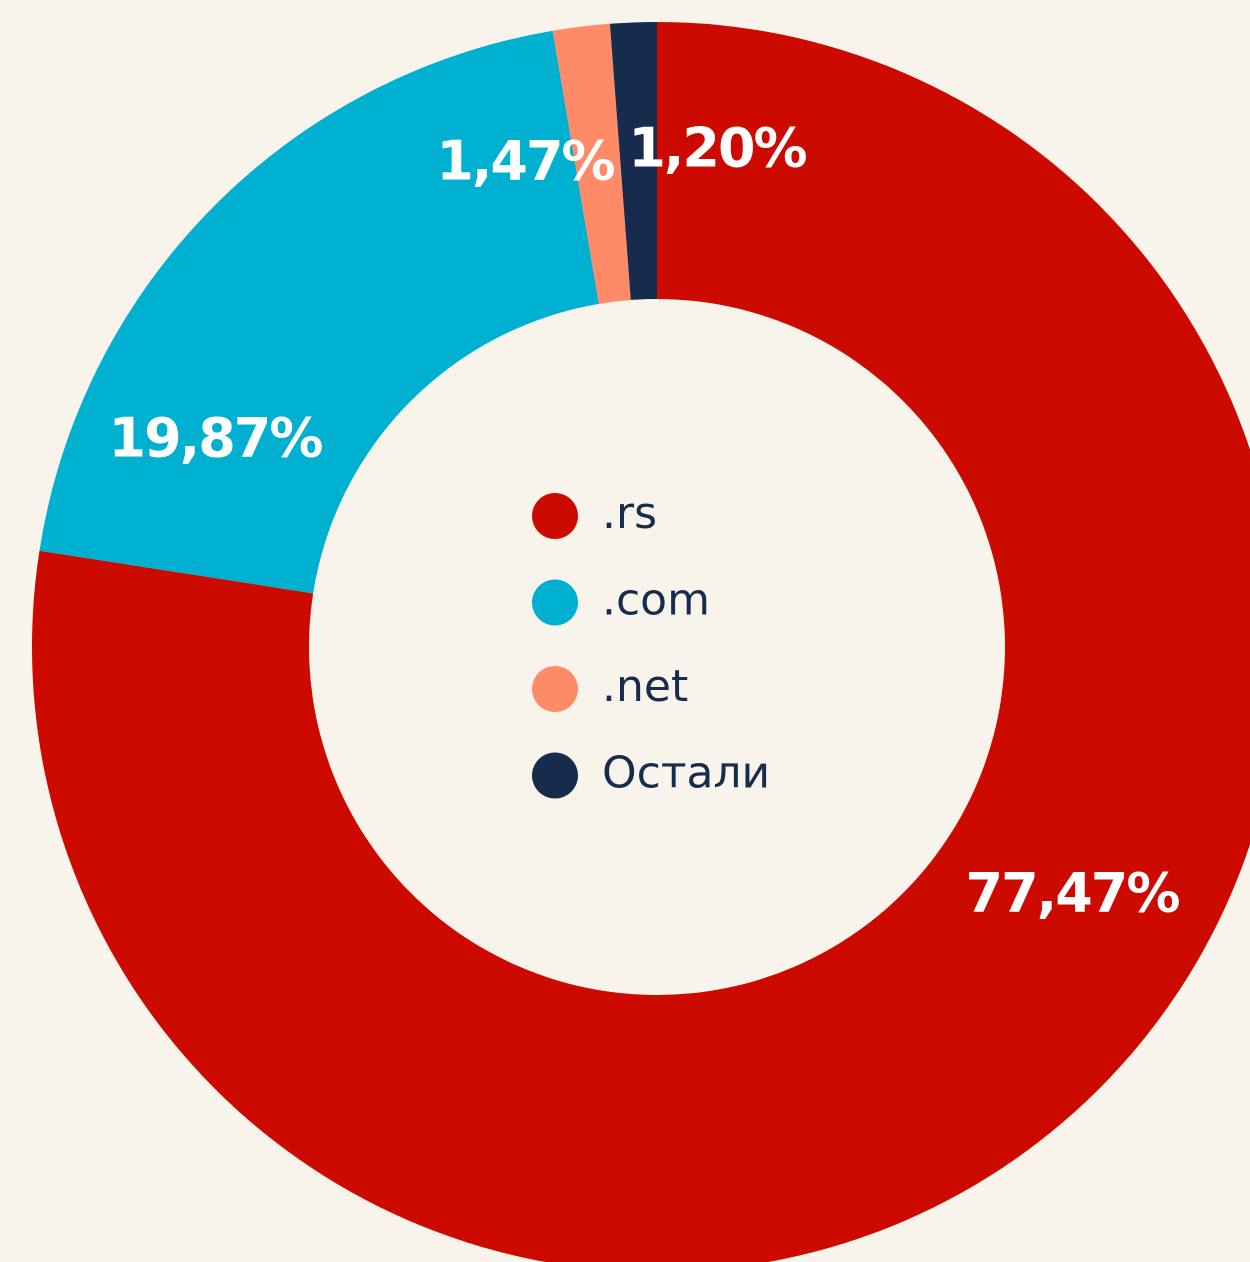 The width and height of the screenshot is (1250, 1262). Describe the element at coordinates (629, 513) in the screenshot. I see `legend-label: .rs` at that location.